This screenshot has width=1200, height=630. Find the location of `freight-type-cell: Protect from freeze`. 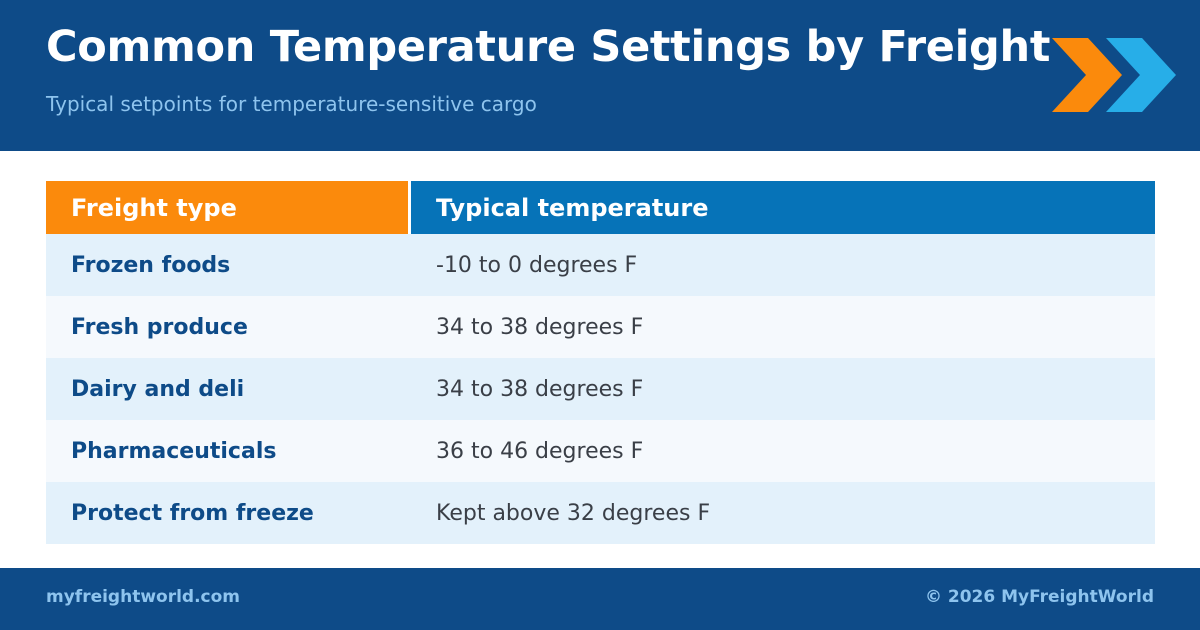

freight-type-cell: Protect from freeze is located at coordinates (192, 513).